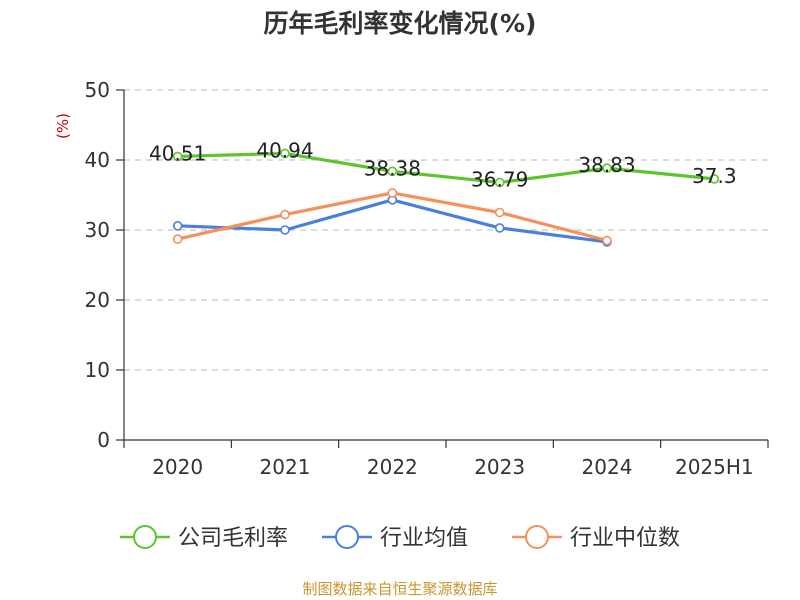 This screenshot has height=600, width=800. What do you see at coordinates (97, 230) in the screenshot?
I see `y-tick-label: 30` at bounding box center [97, 230].